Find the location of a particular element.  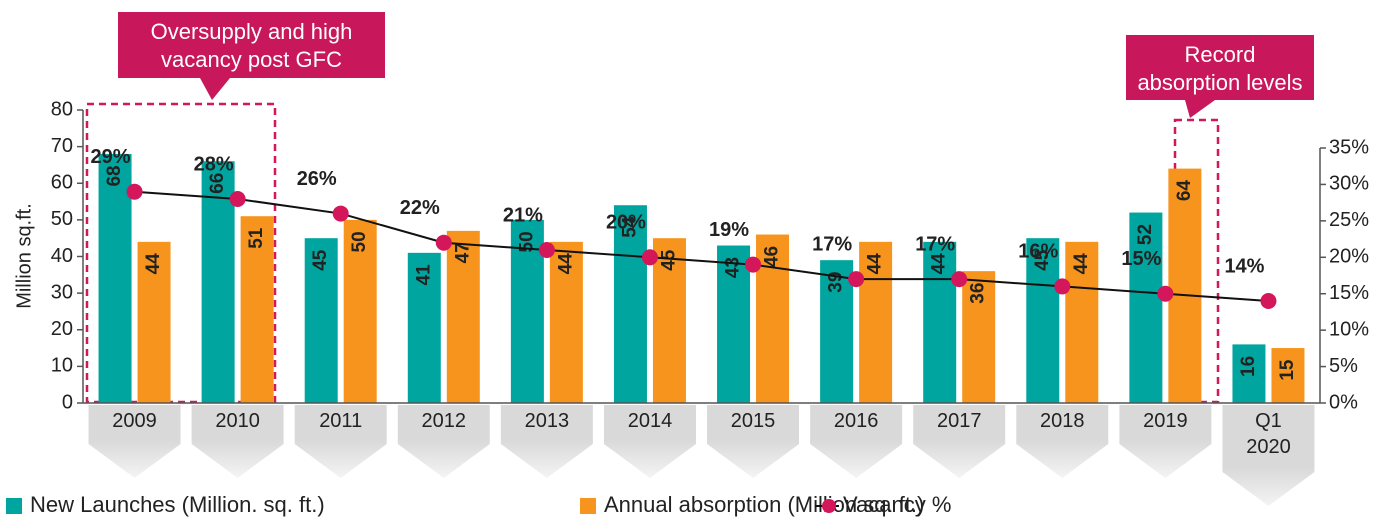

bar-value-label: 36 is located at coordinates (978, 293).